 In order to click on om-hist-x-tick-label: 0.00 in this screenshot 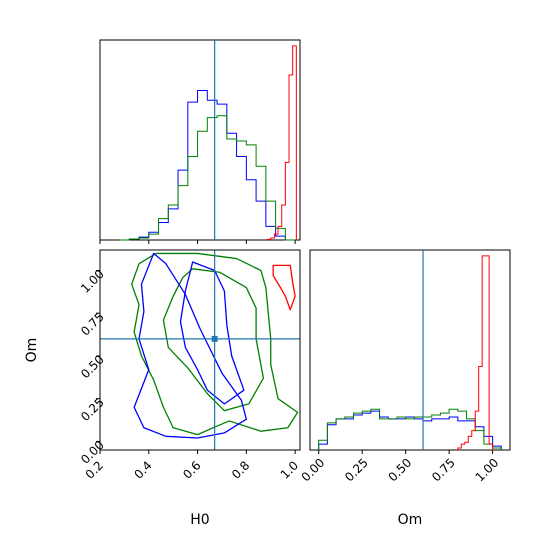, I will do `click(313, 470)`.